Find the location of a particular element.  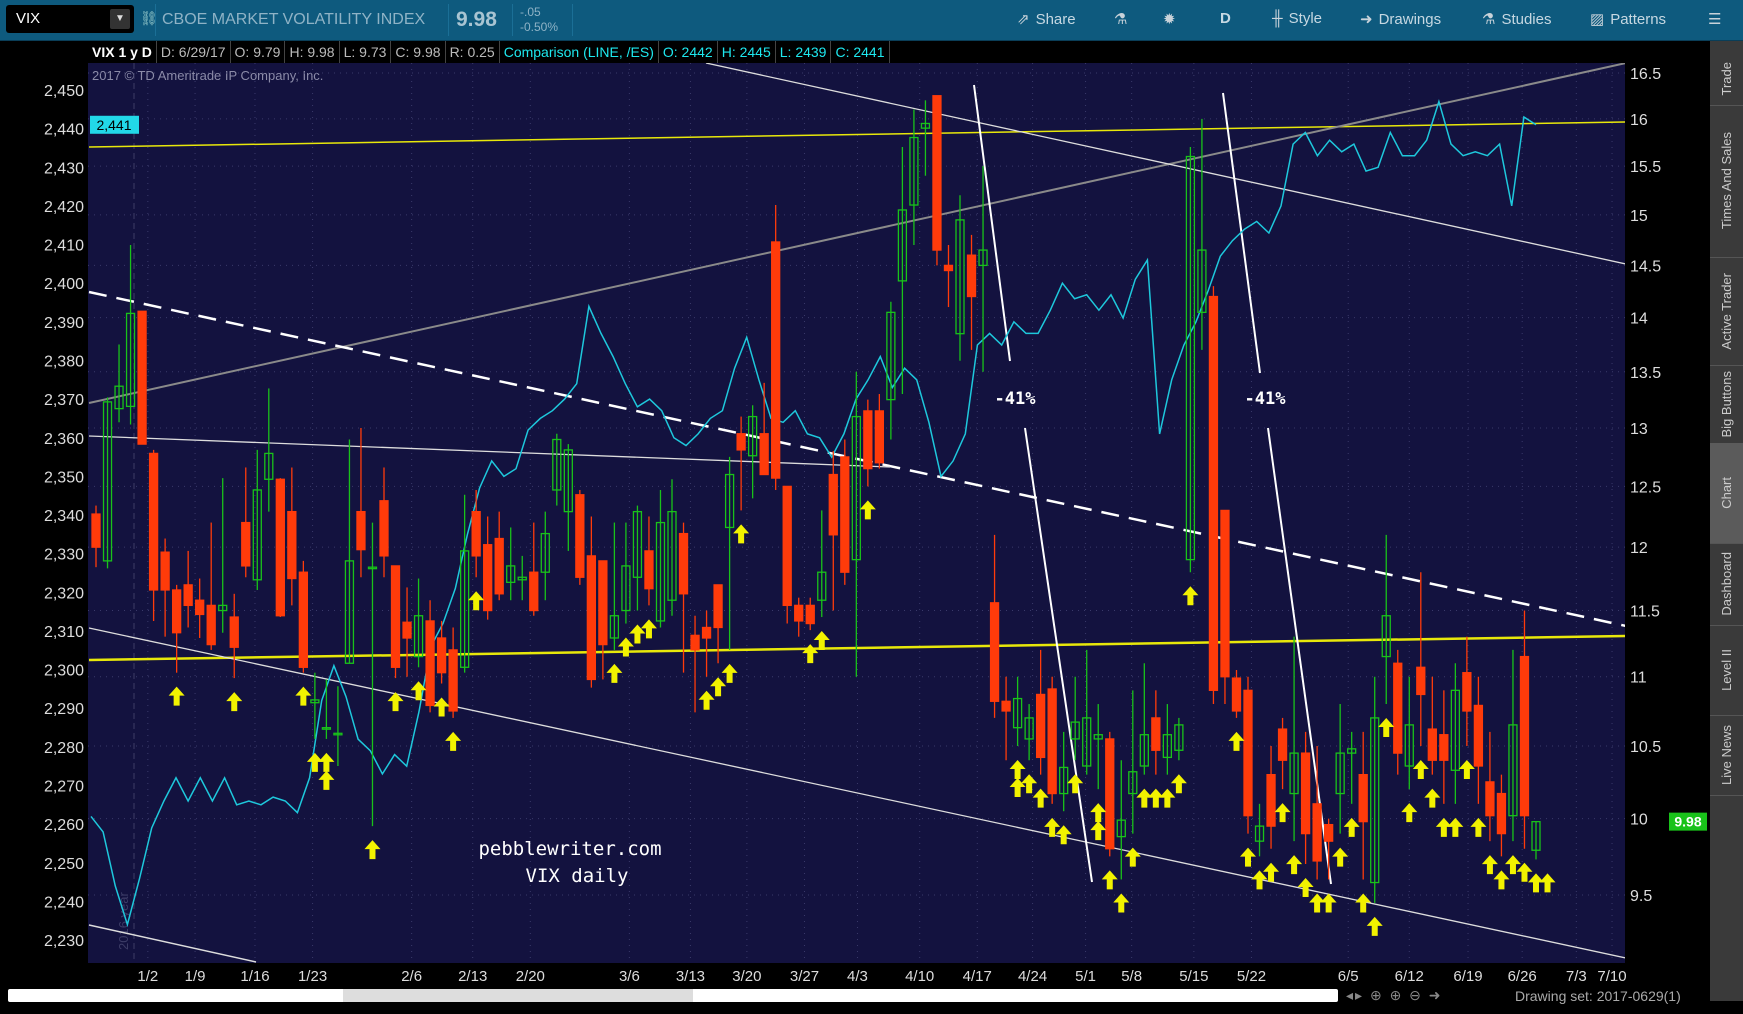

right-tick-label: 11.5 is located at coordinates (1645, 612).